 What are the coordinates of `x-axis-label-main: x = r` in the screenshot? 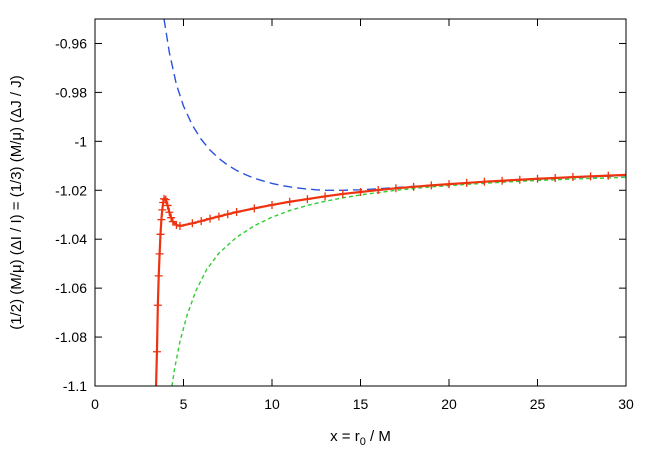 It's located at (345, 436).